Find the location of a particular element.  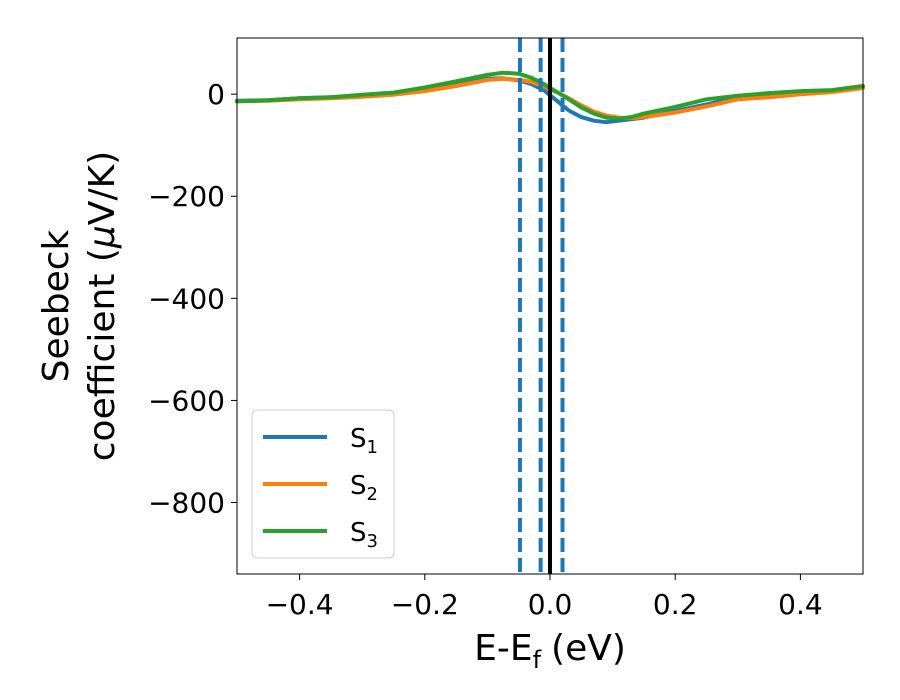

y-axis-label-line2: coefficient (μV/K) is located at coordinates (102, 306).